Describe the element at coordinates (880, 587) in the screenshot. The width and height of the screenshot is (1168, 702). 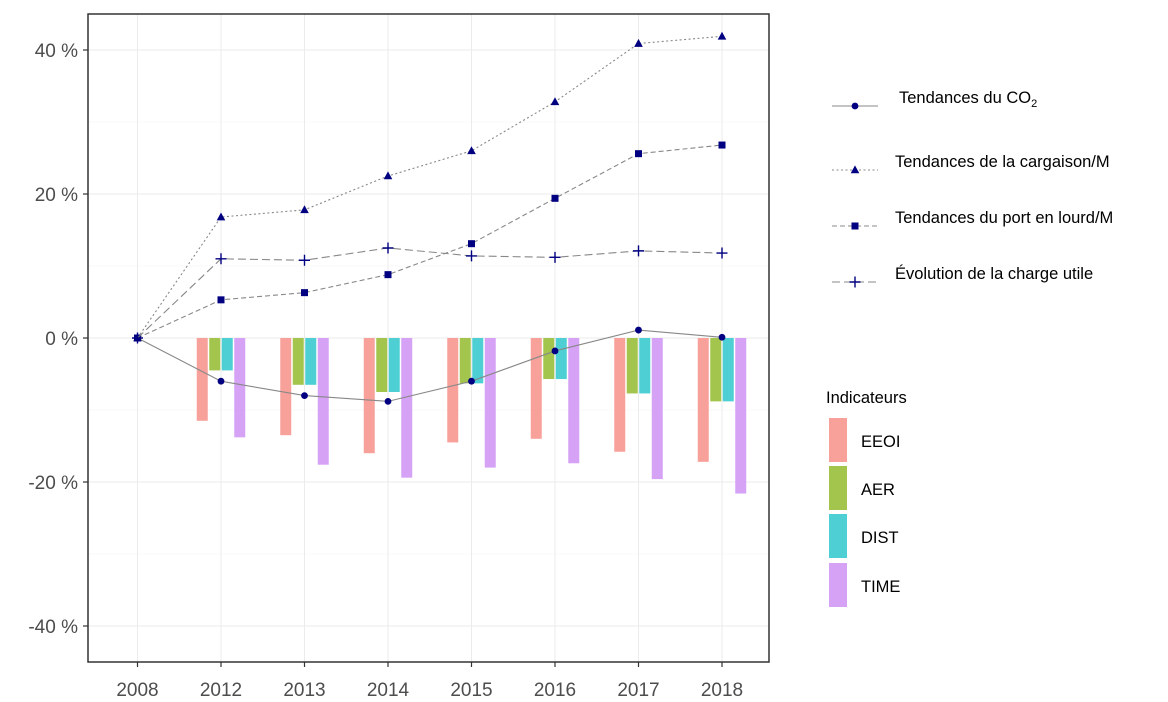
I see `legend-label: TIME` at that location.